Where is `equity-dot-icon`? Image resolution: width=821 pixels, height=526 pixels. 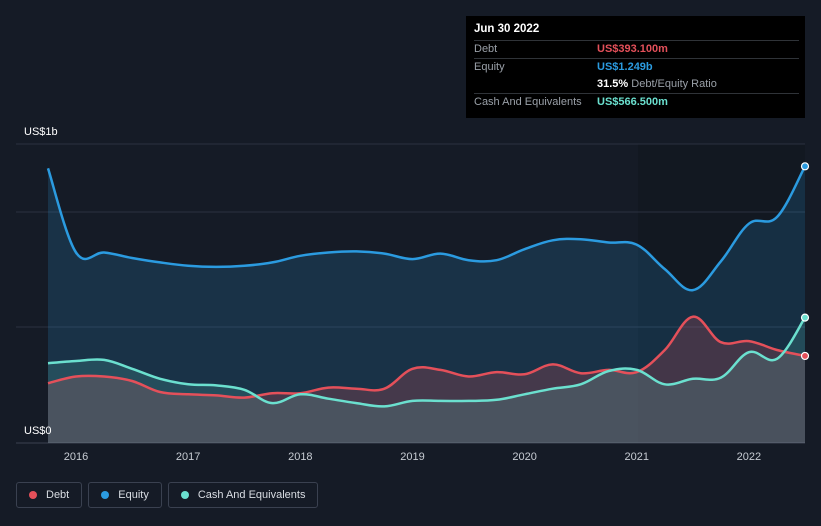 equity-dot-icon is located at coordinates (105, 495).